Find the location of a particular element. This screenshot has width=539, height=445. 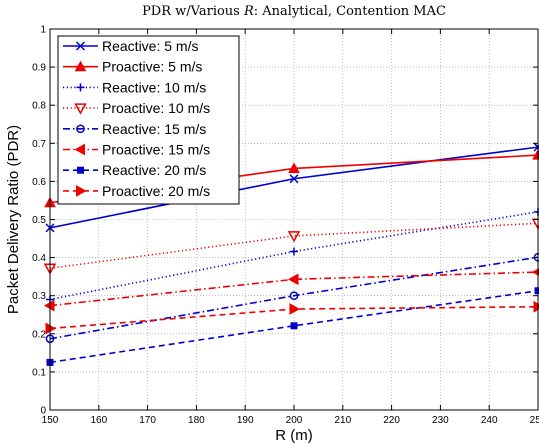

legend-box is located at coordinates (148, 120).